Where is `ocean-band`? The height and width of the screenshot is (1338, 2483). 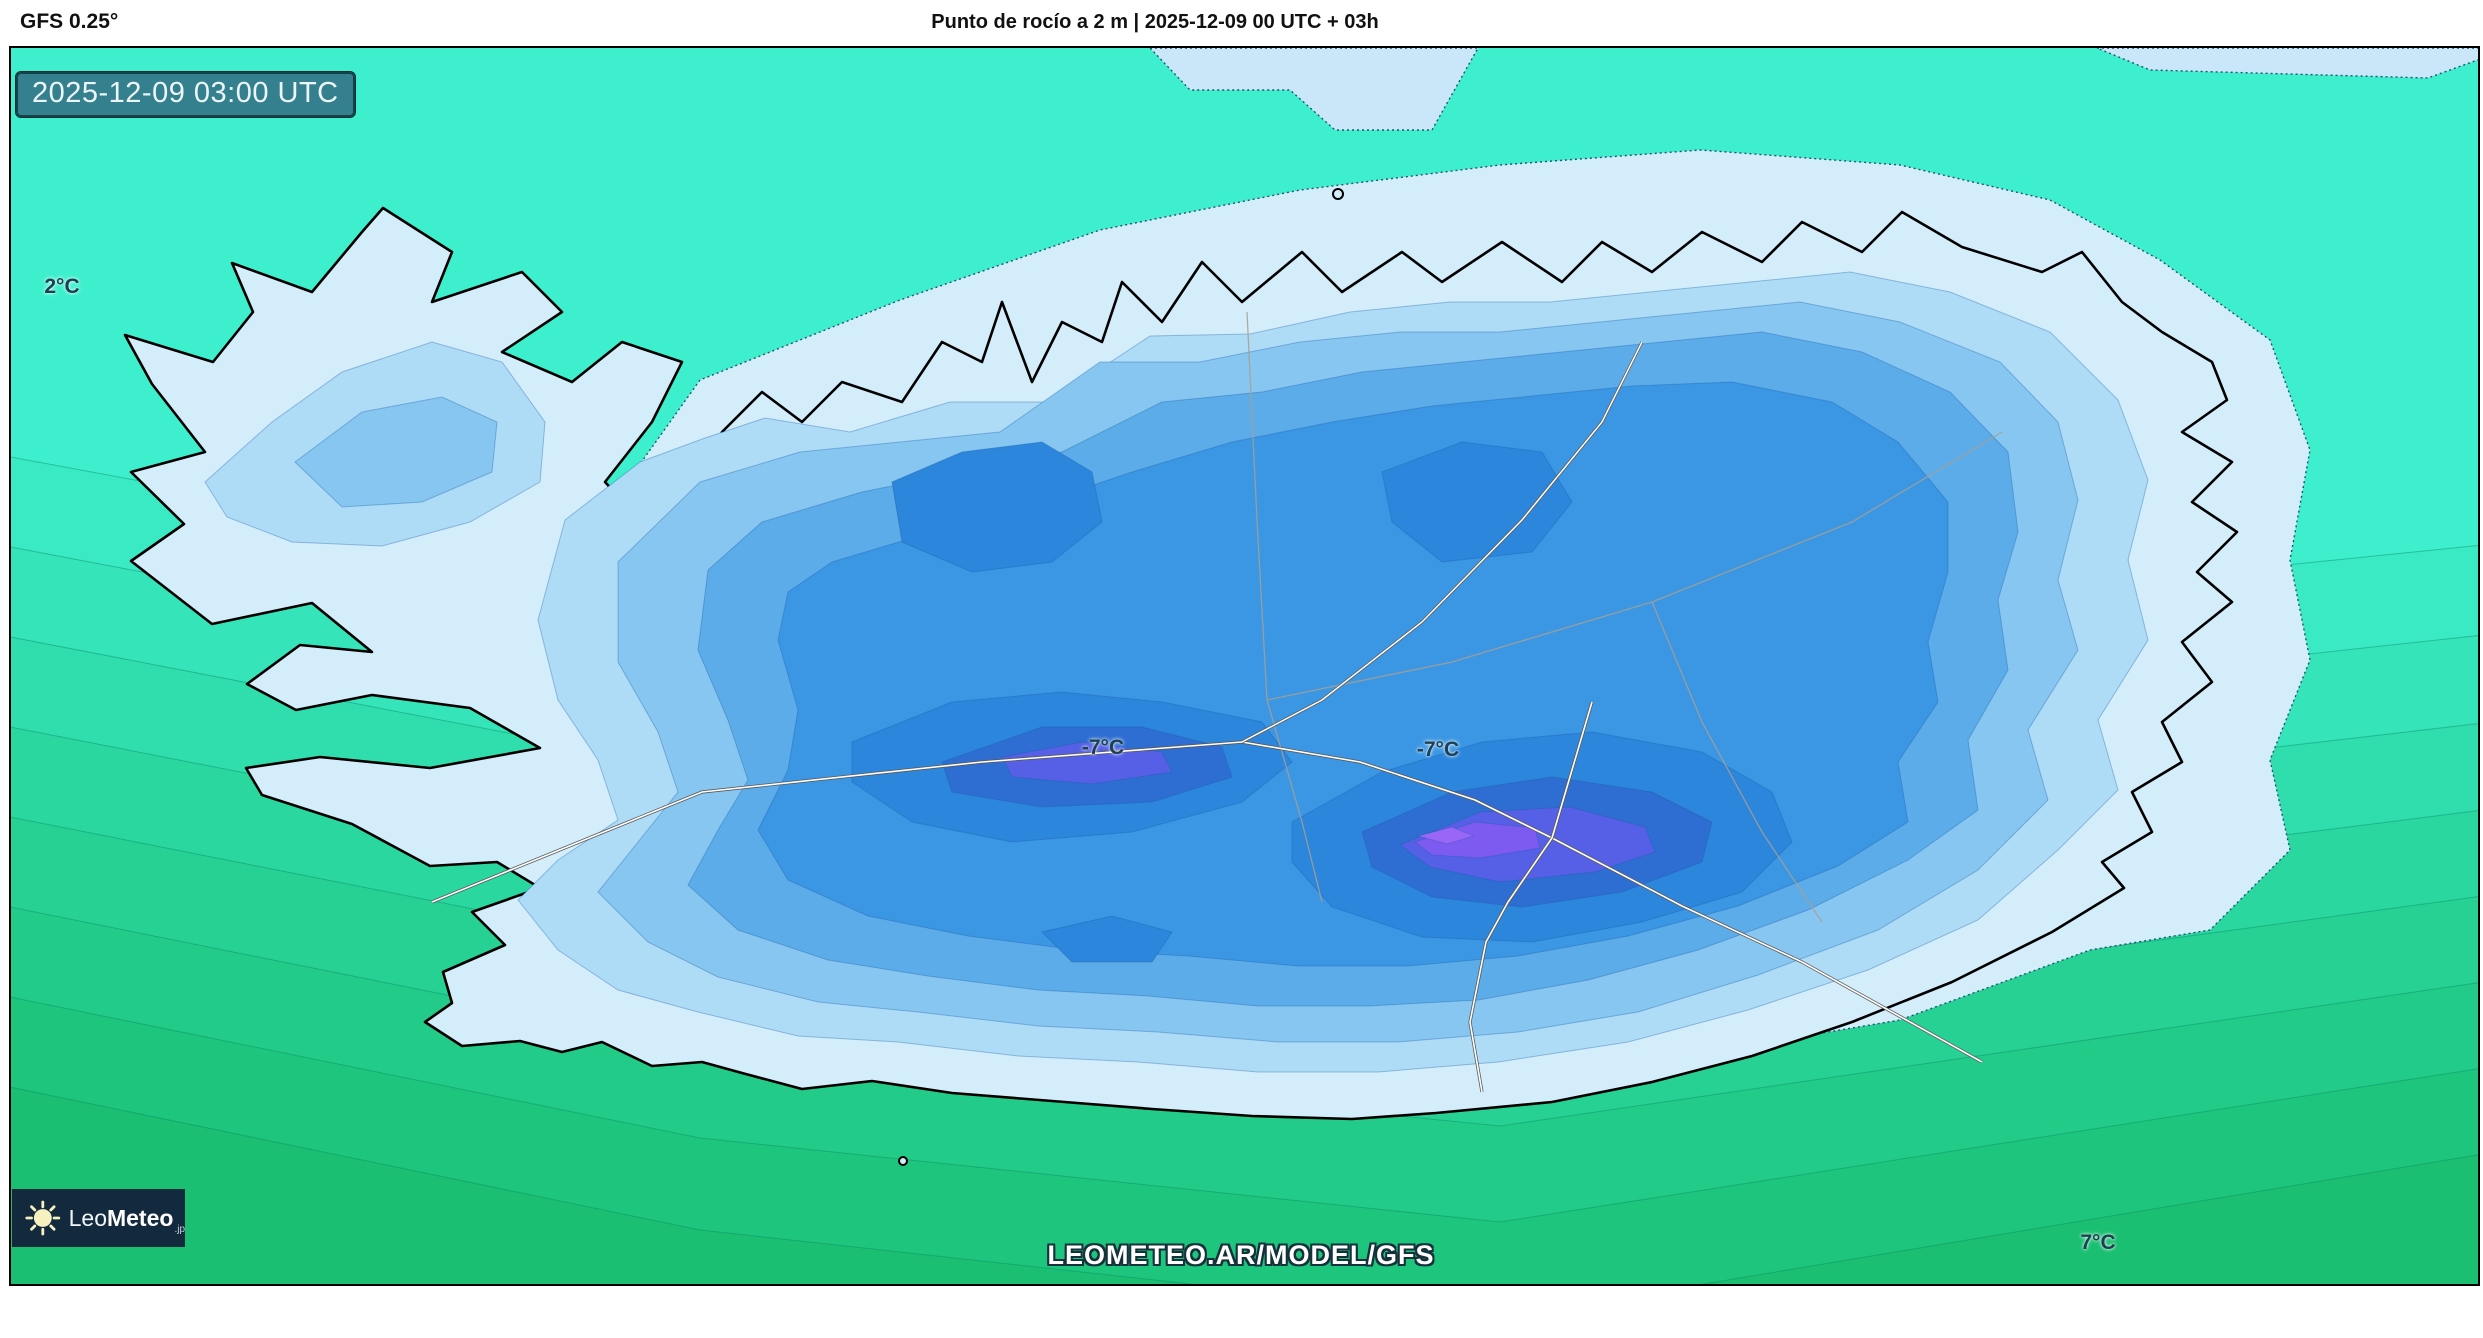
ocean-band is located at coordinates (1244, 1186).